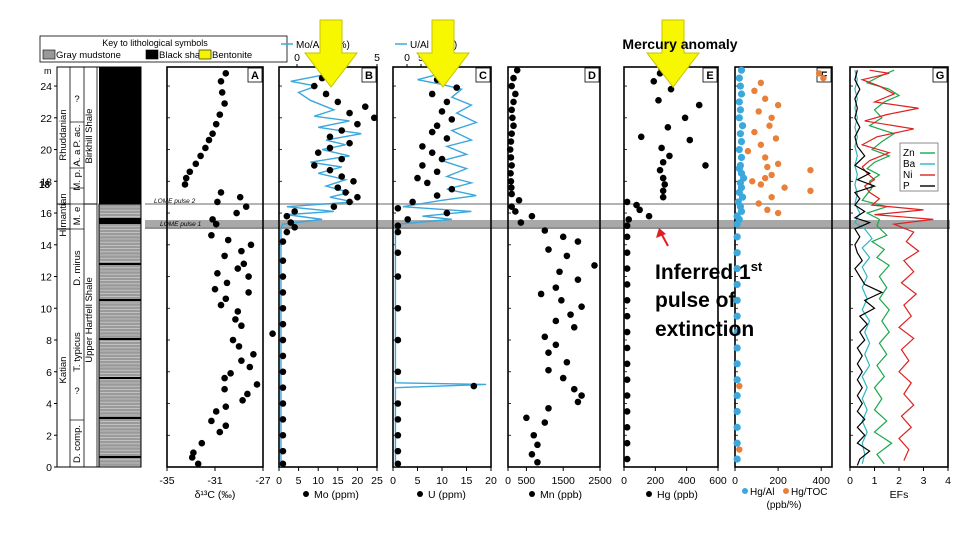 This screenshot has width=973, height=535. Describe the element at coordinates (907, 175) in the screenshot. I see `legend-label-ni: Ni` at that location.